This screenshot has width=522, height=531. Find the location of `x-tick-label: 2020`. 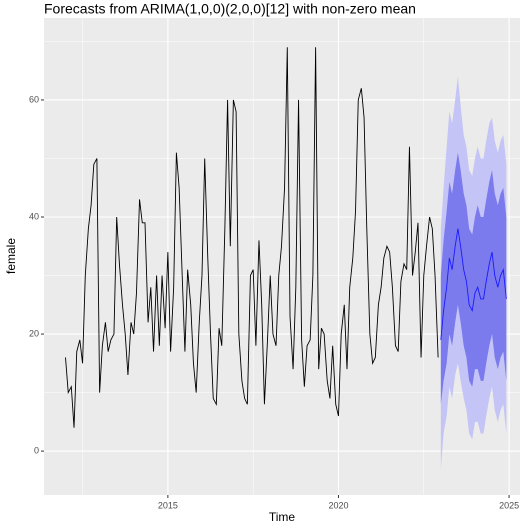

x-tick-label: 2020 is located at coordinates (338, 505).